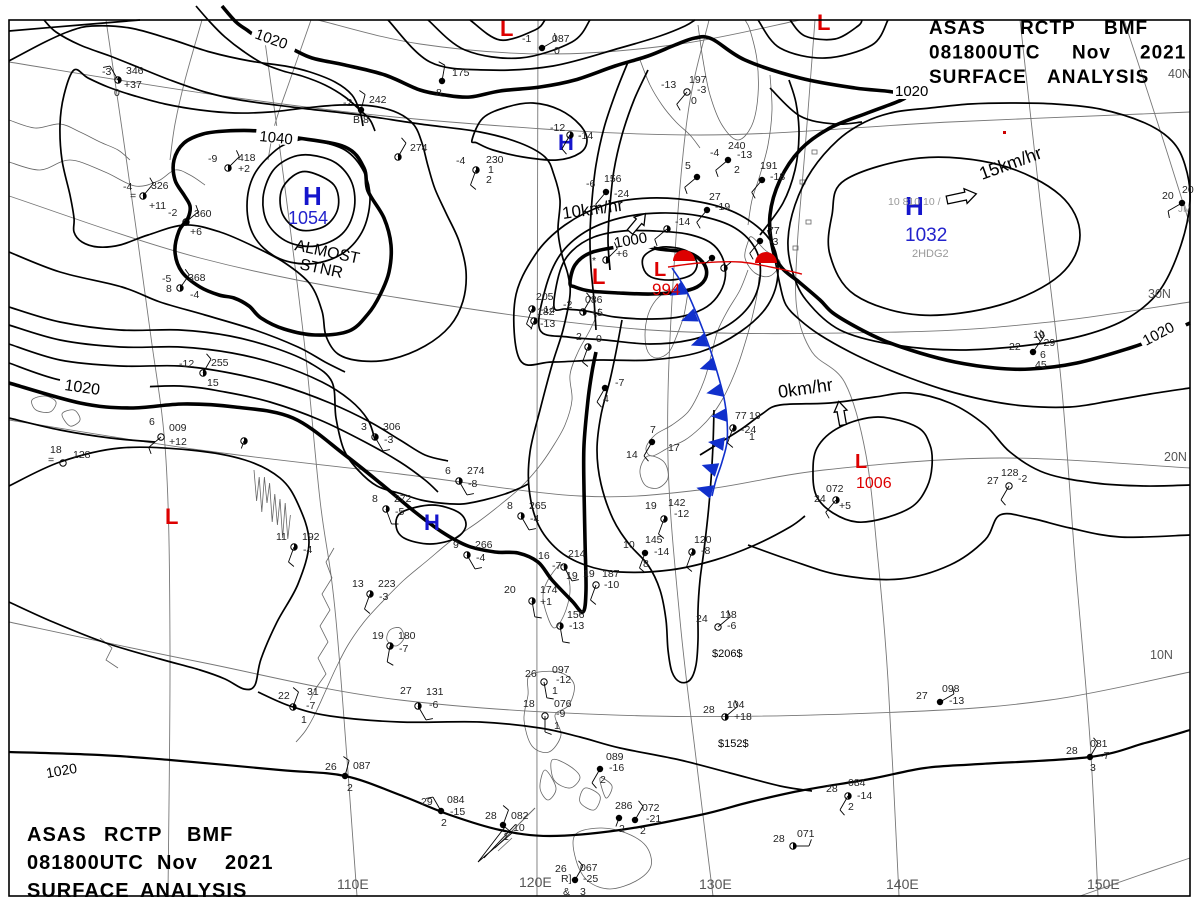  What do you see at coordinates (213, 383) in the screenshot?
I see `svg-text: 15` at bounding box center [213, 383].